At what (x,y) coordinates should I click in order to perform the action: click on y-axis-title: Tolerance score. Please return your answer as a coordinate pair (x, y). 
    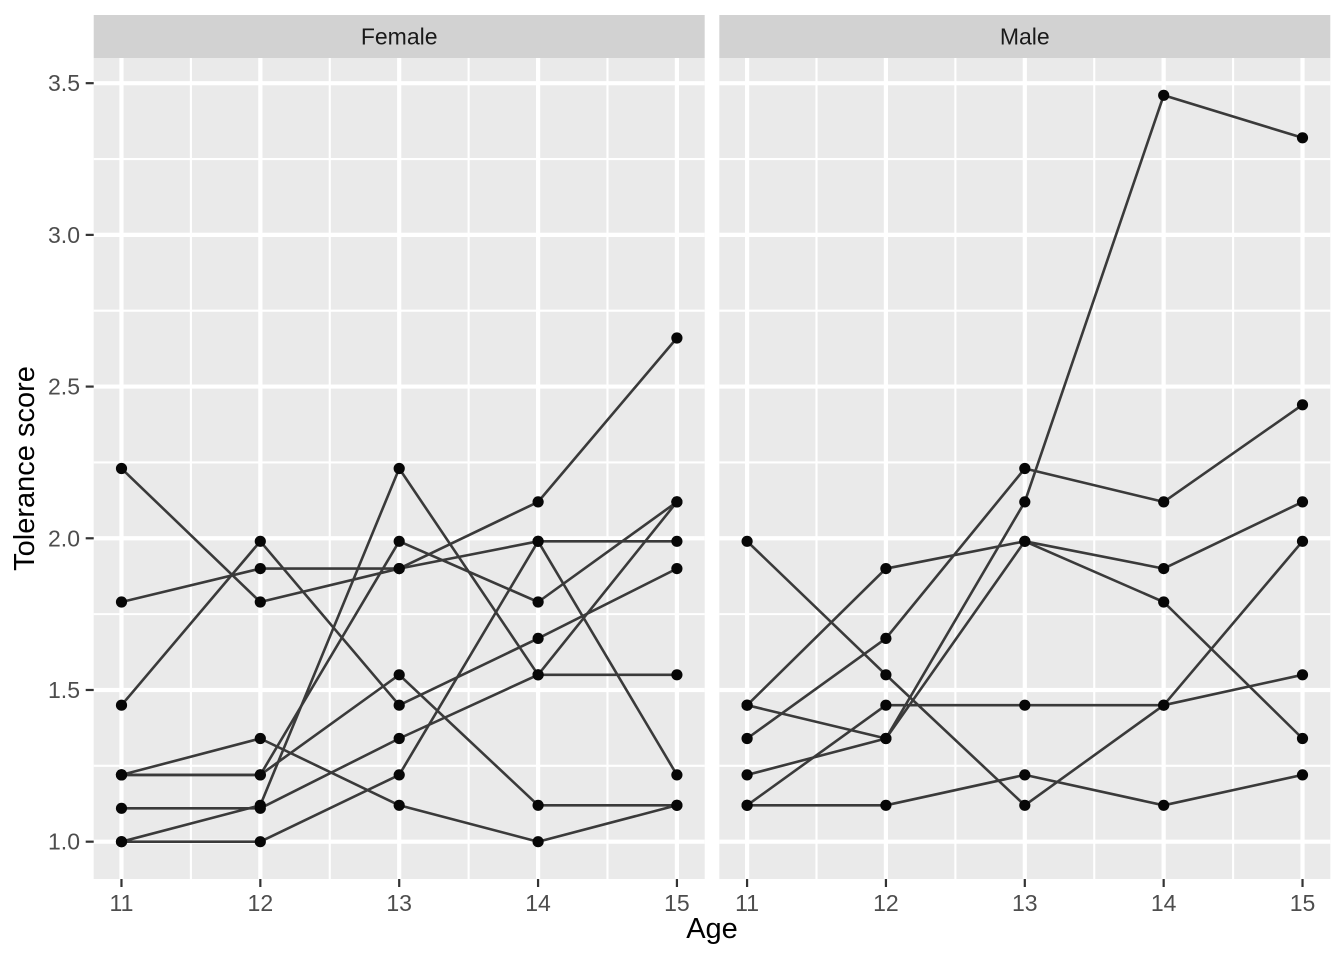
    Looking at the image, I should click on (25, 468).